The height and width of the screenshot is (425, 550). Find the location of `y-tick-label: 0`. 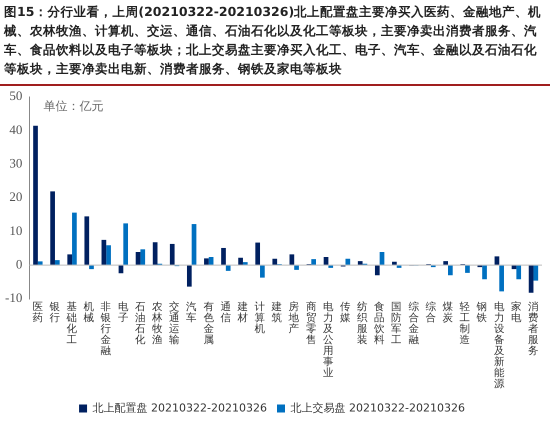

y-tick-label: 0 is located at coordinates (19, 264).